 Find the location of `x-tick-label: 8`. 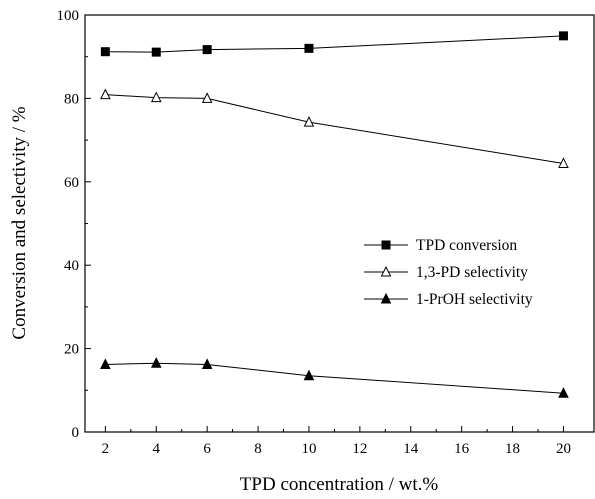

x-tick-label: 8 is located at coordinates (258, 449).